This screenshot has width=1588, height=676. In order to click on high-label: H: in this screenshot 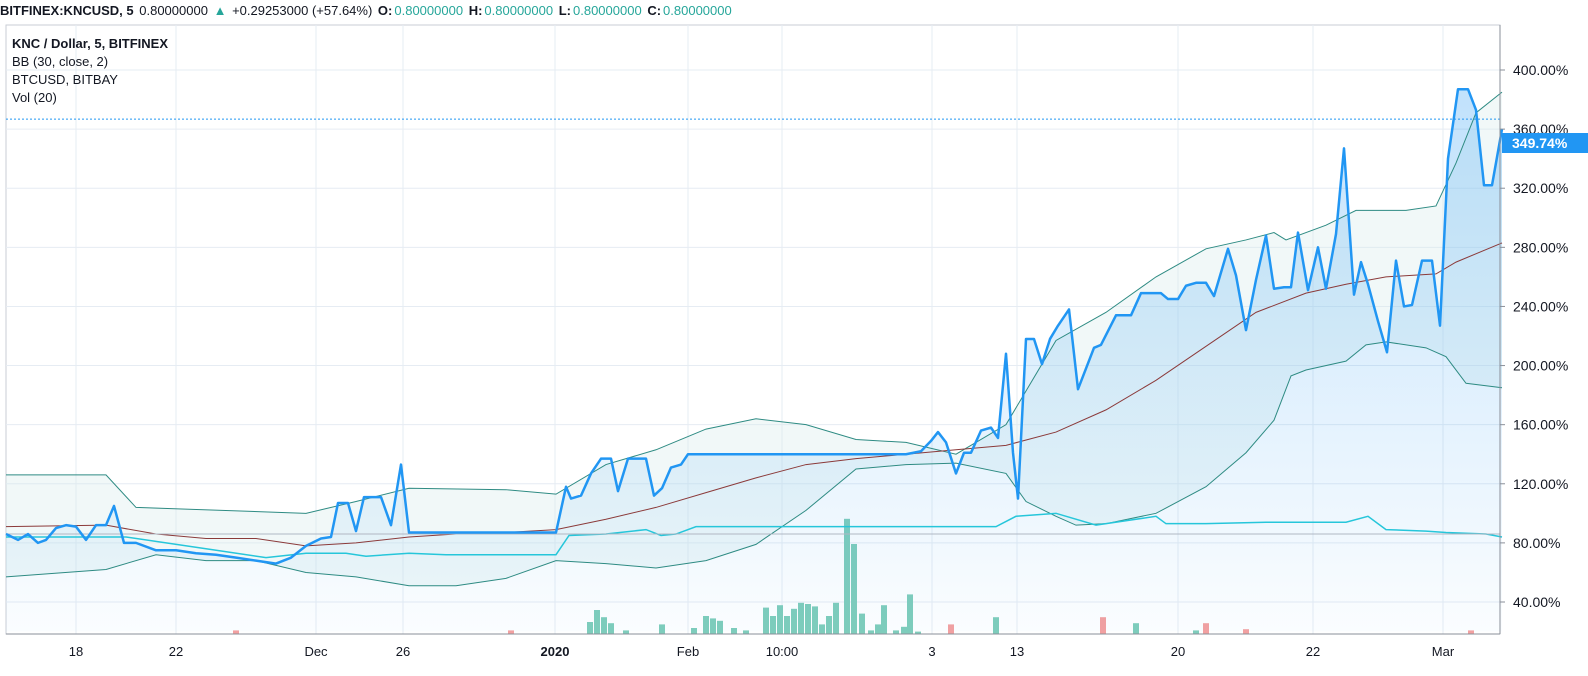, I will do `click(475, 10)`.